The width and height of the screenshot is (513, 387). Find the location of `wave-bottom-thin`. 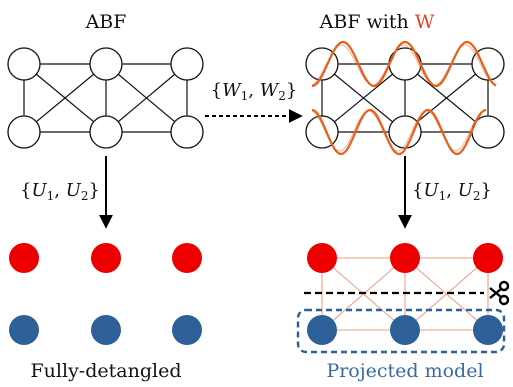

wave-bottom-thin is located at coordinates (399, 131).